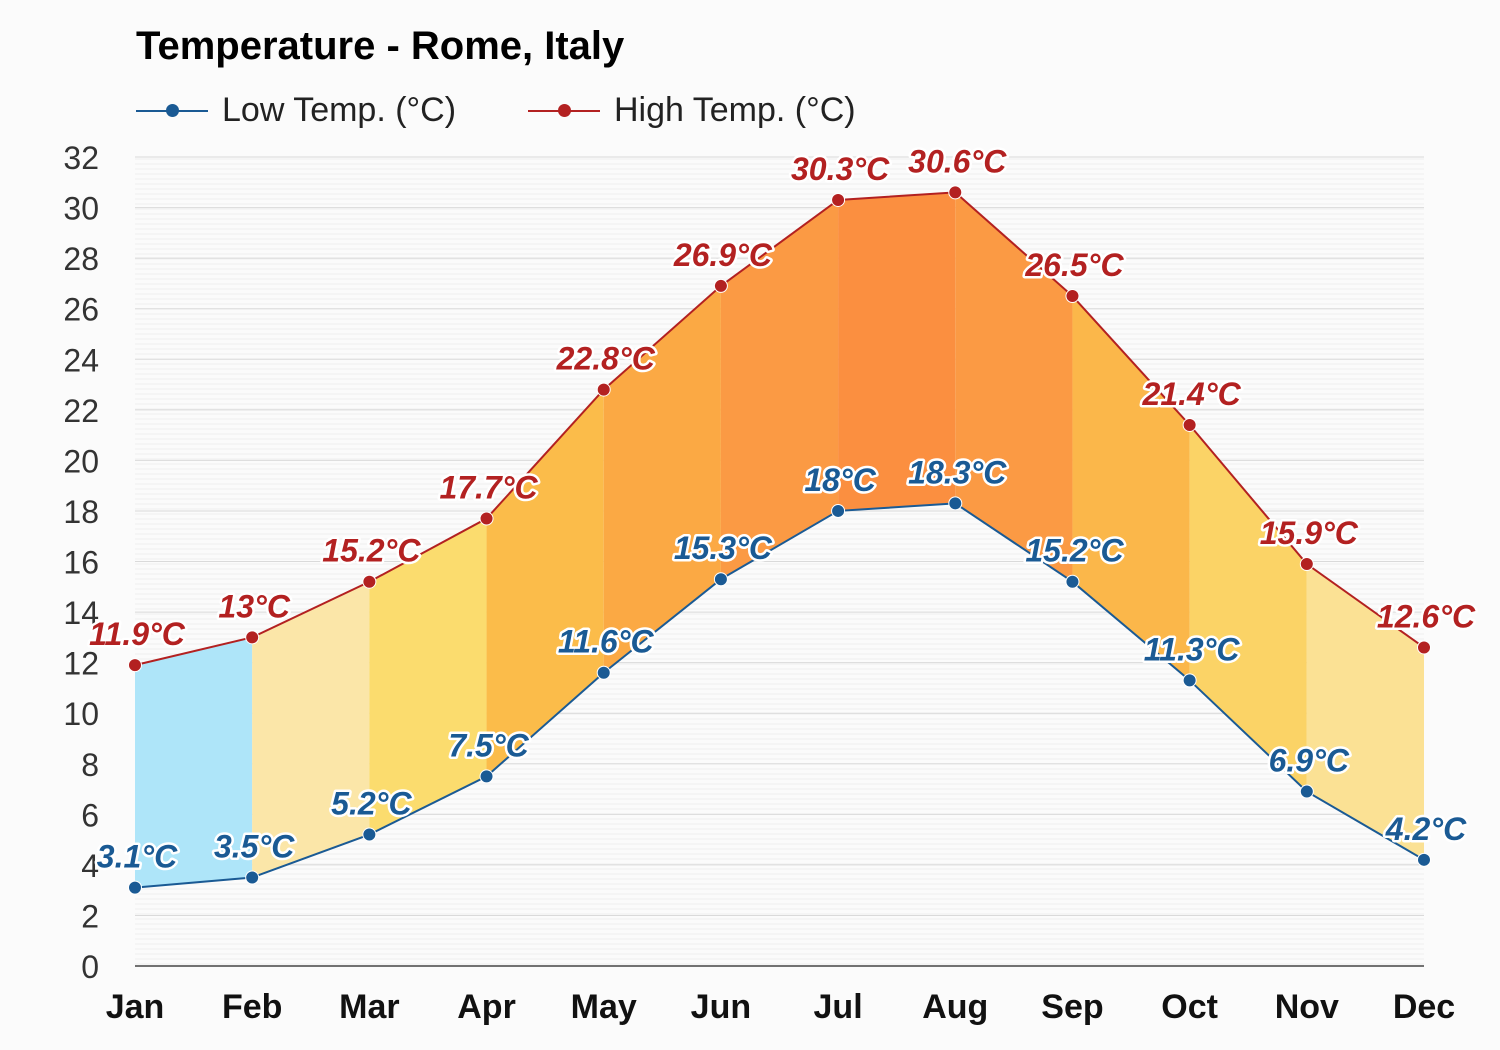 The image size is (1500, 1050). I want to click on data-label-low-jul: 18°C, so click(840, 480).